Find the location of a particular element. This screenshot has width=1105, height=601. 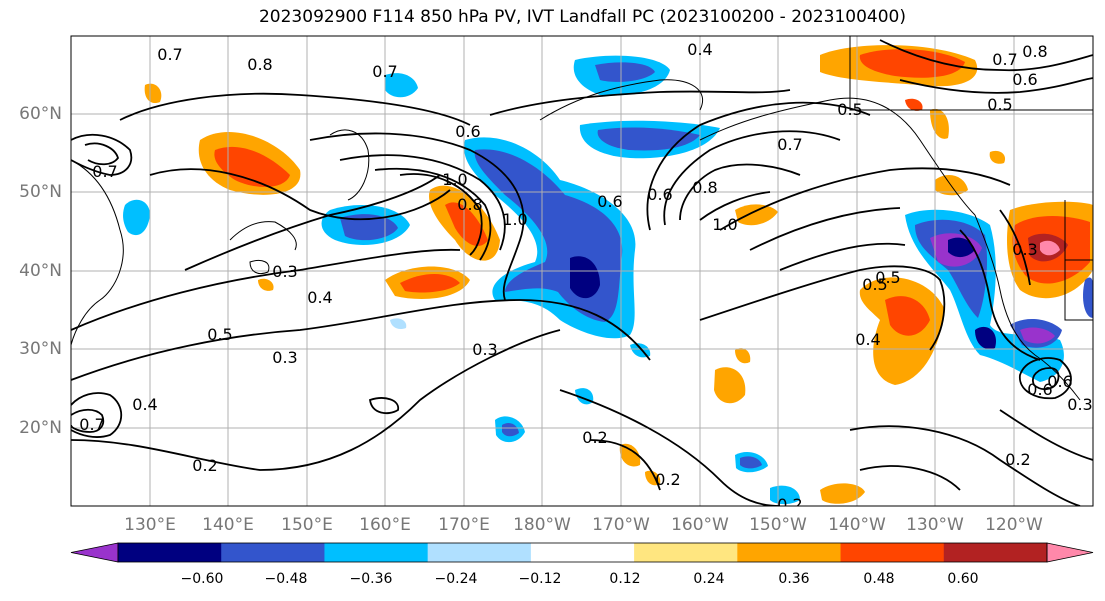

colorbar-tick-label: 0.12 is located at coordinates (625, 579).